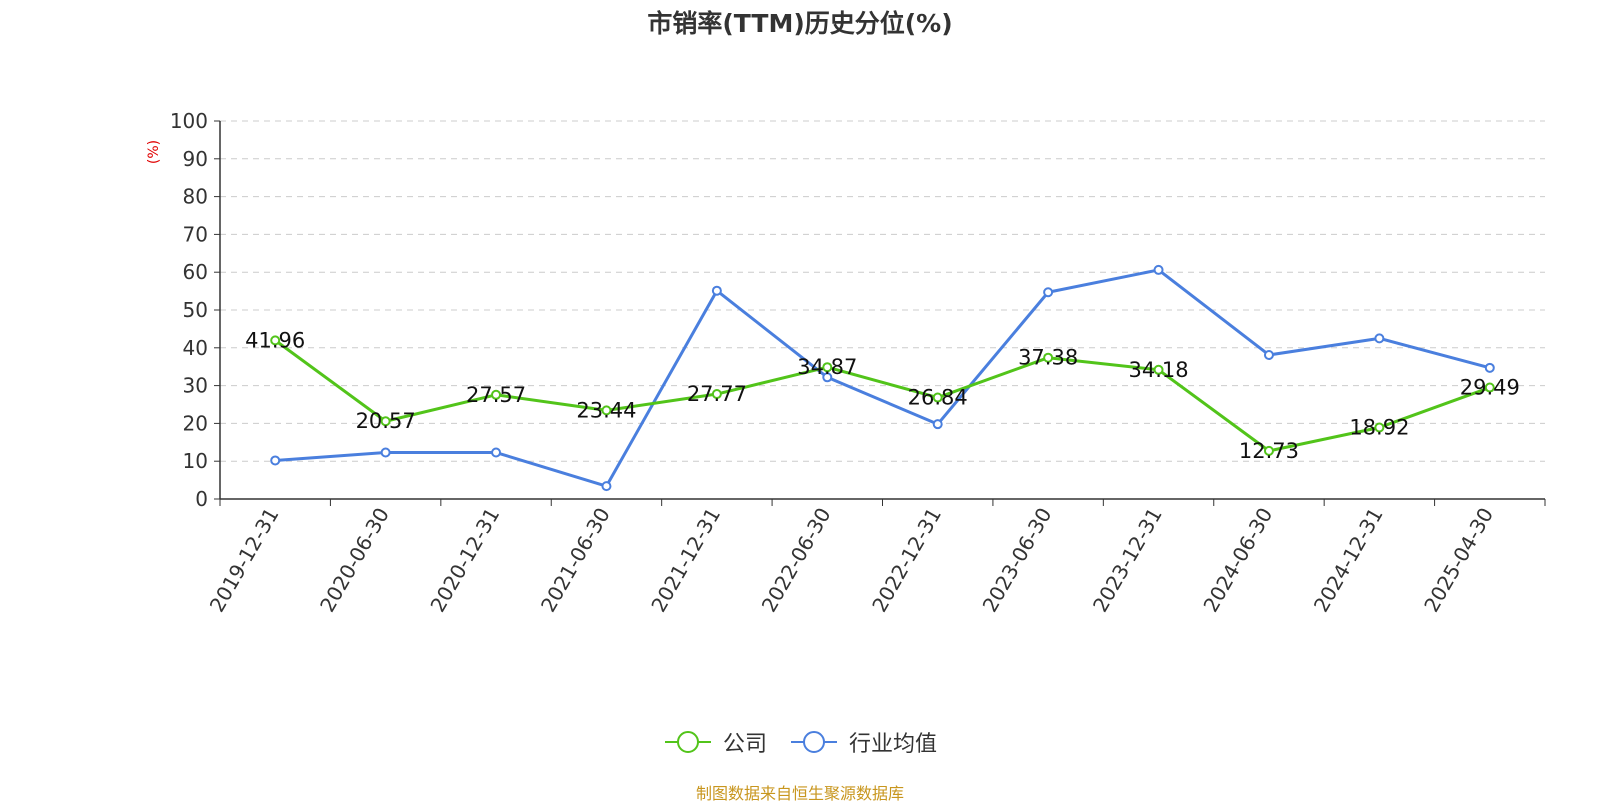 The height and width of the screenshot is (804, 1600). I want to click on y-tick-label: 60, so click(195, 272).